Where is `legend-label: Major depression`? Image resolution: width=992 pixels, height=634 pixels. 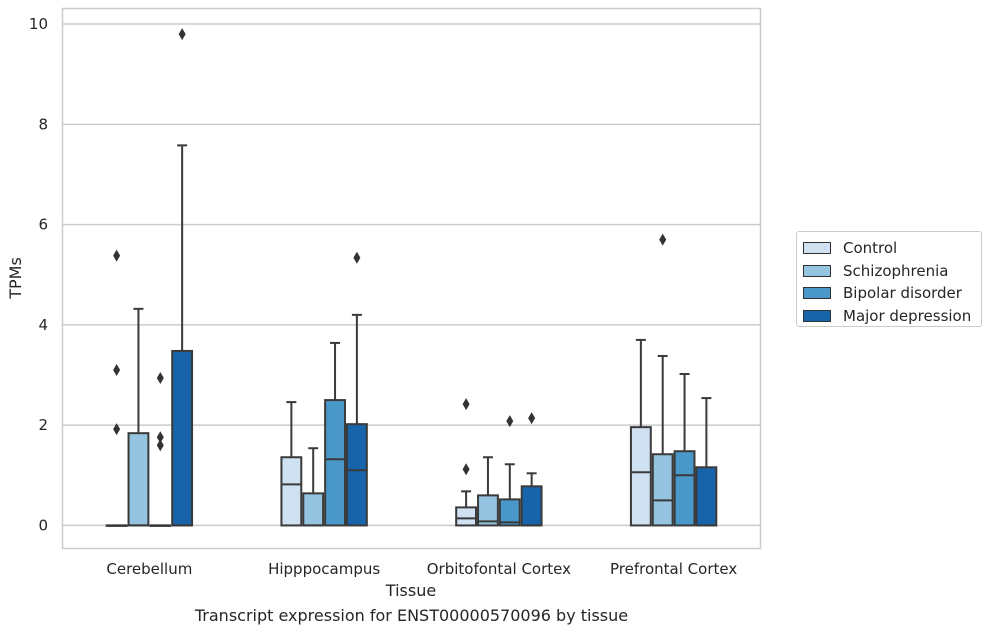 legend-label: Major depression is located at coordinates (907, 315).